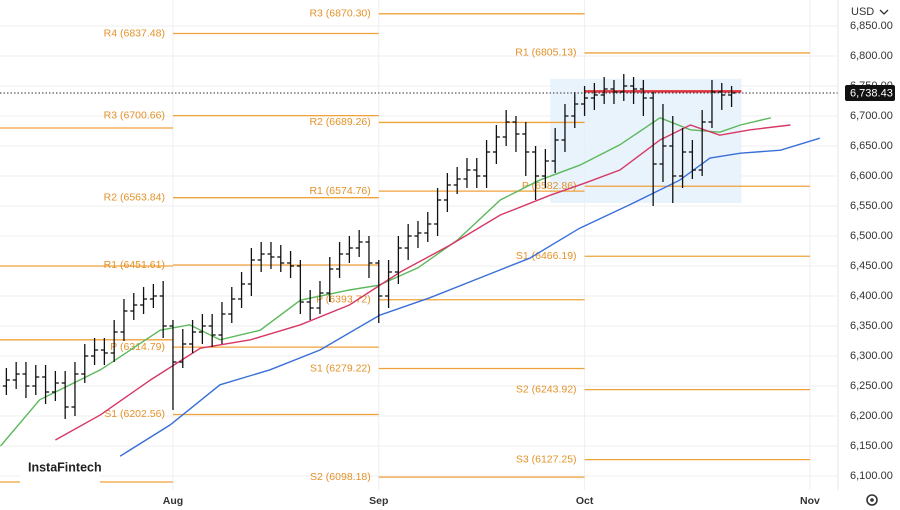 This screenshot has height=510, width=900. What do you see at coordinates (862, 12) in the screenshot?
I see `currency: USD` at bounding box center [862, 12].